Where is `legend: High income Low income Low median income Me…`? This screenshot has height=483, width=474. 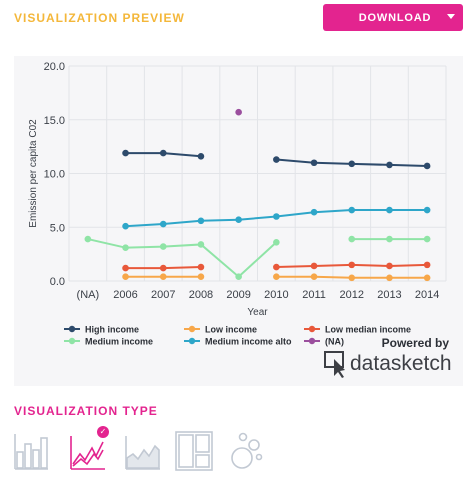
legend: High income Low income Low median income Me… is located at coordinates (237, 336).